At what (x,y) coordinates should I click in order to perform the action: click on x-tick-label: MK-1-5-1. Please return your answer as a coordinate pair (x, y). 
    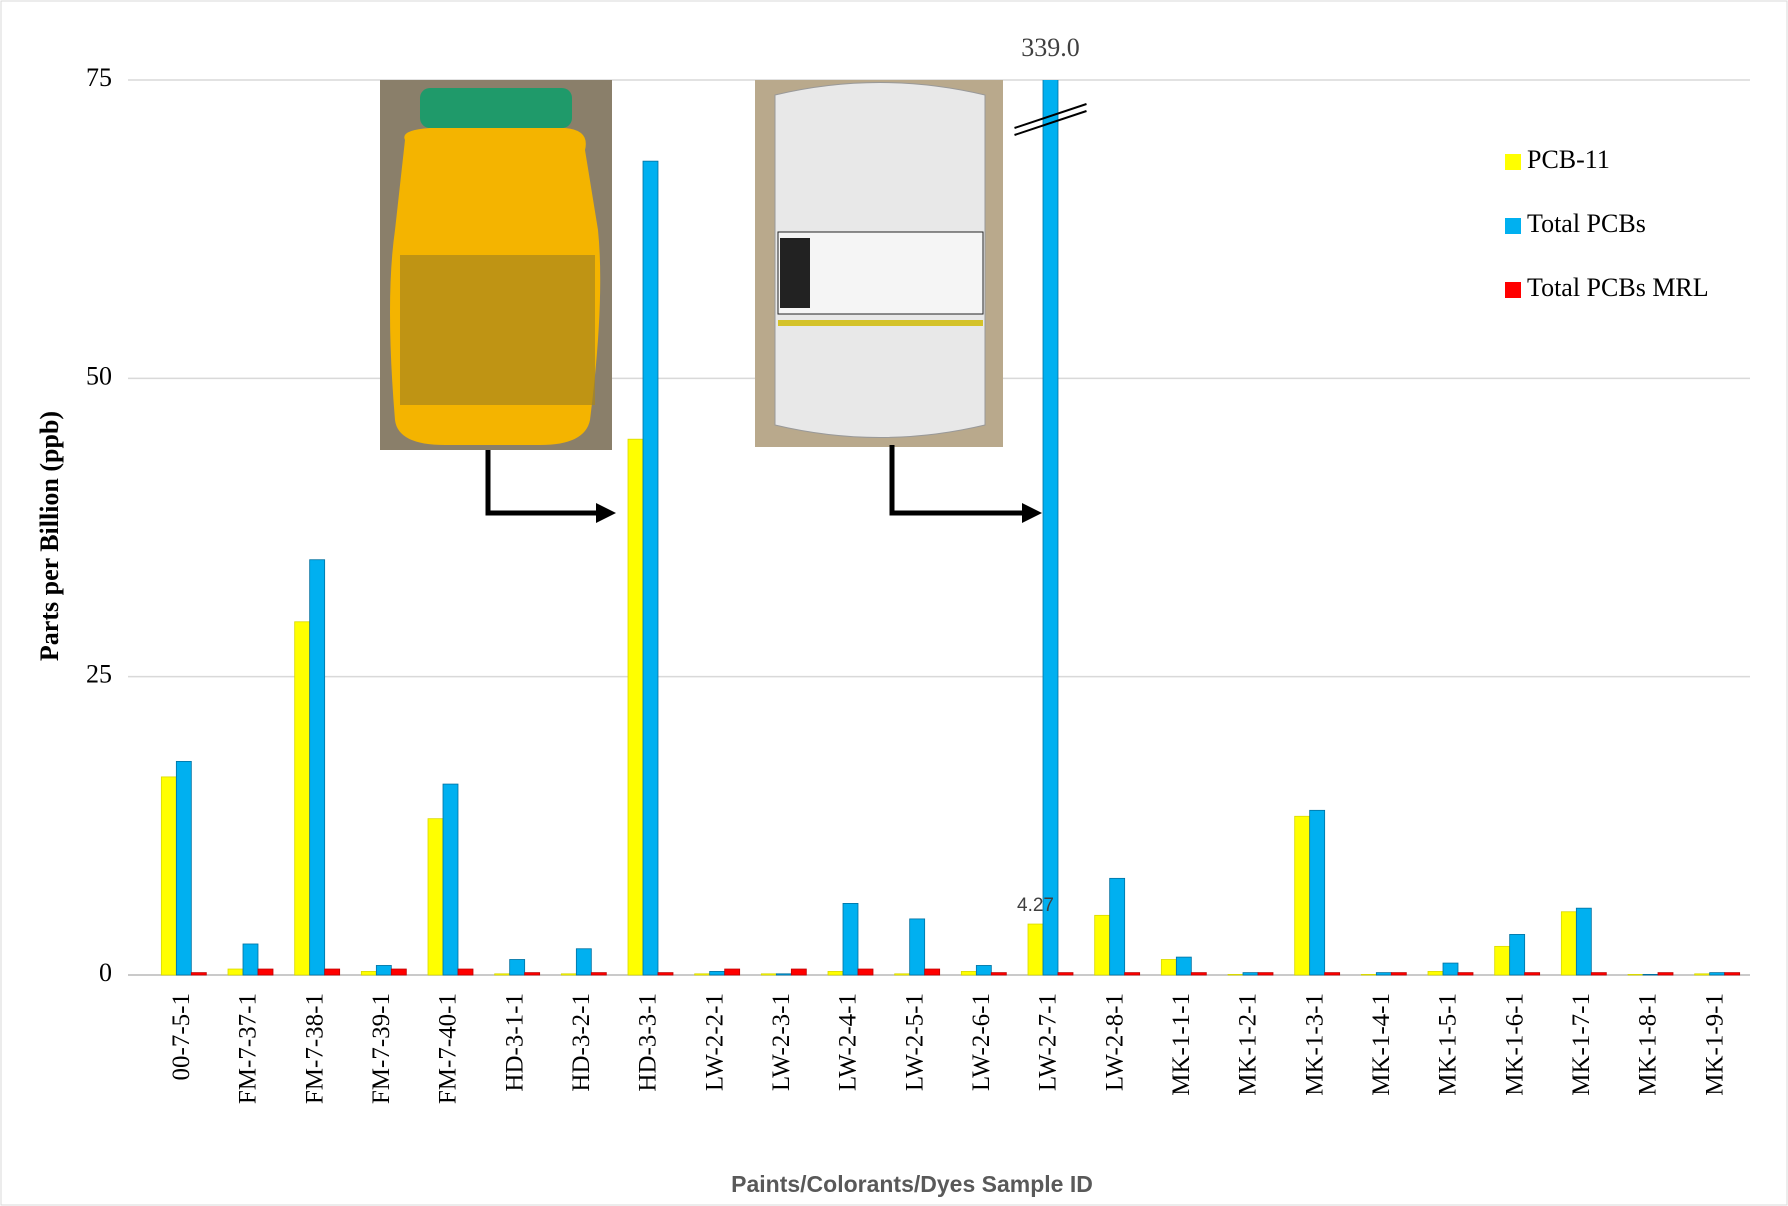
    Looking at the image, I should click on (1448, 1044).